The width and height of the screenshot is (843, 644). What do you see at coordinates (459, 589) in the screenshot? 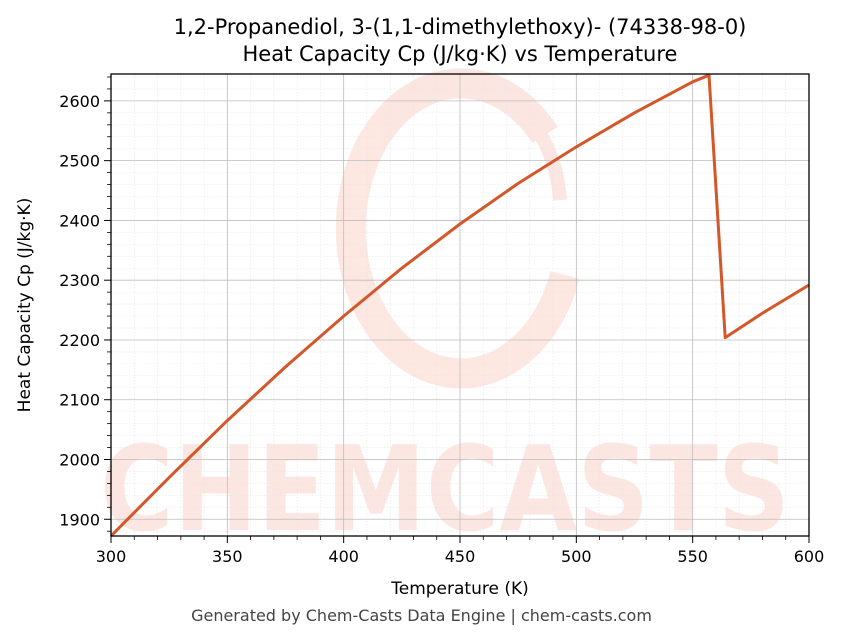
I see `x-axis-label: Temperature (K)` at bounding box center [459, 589].